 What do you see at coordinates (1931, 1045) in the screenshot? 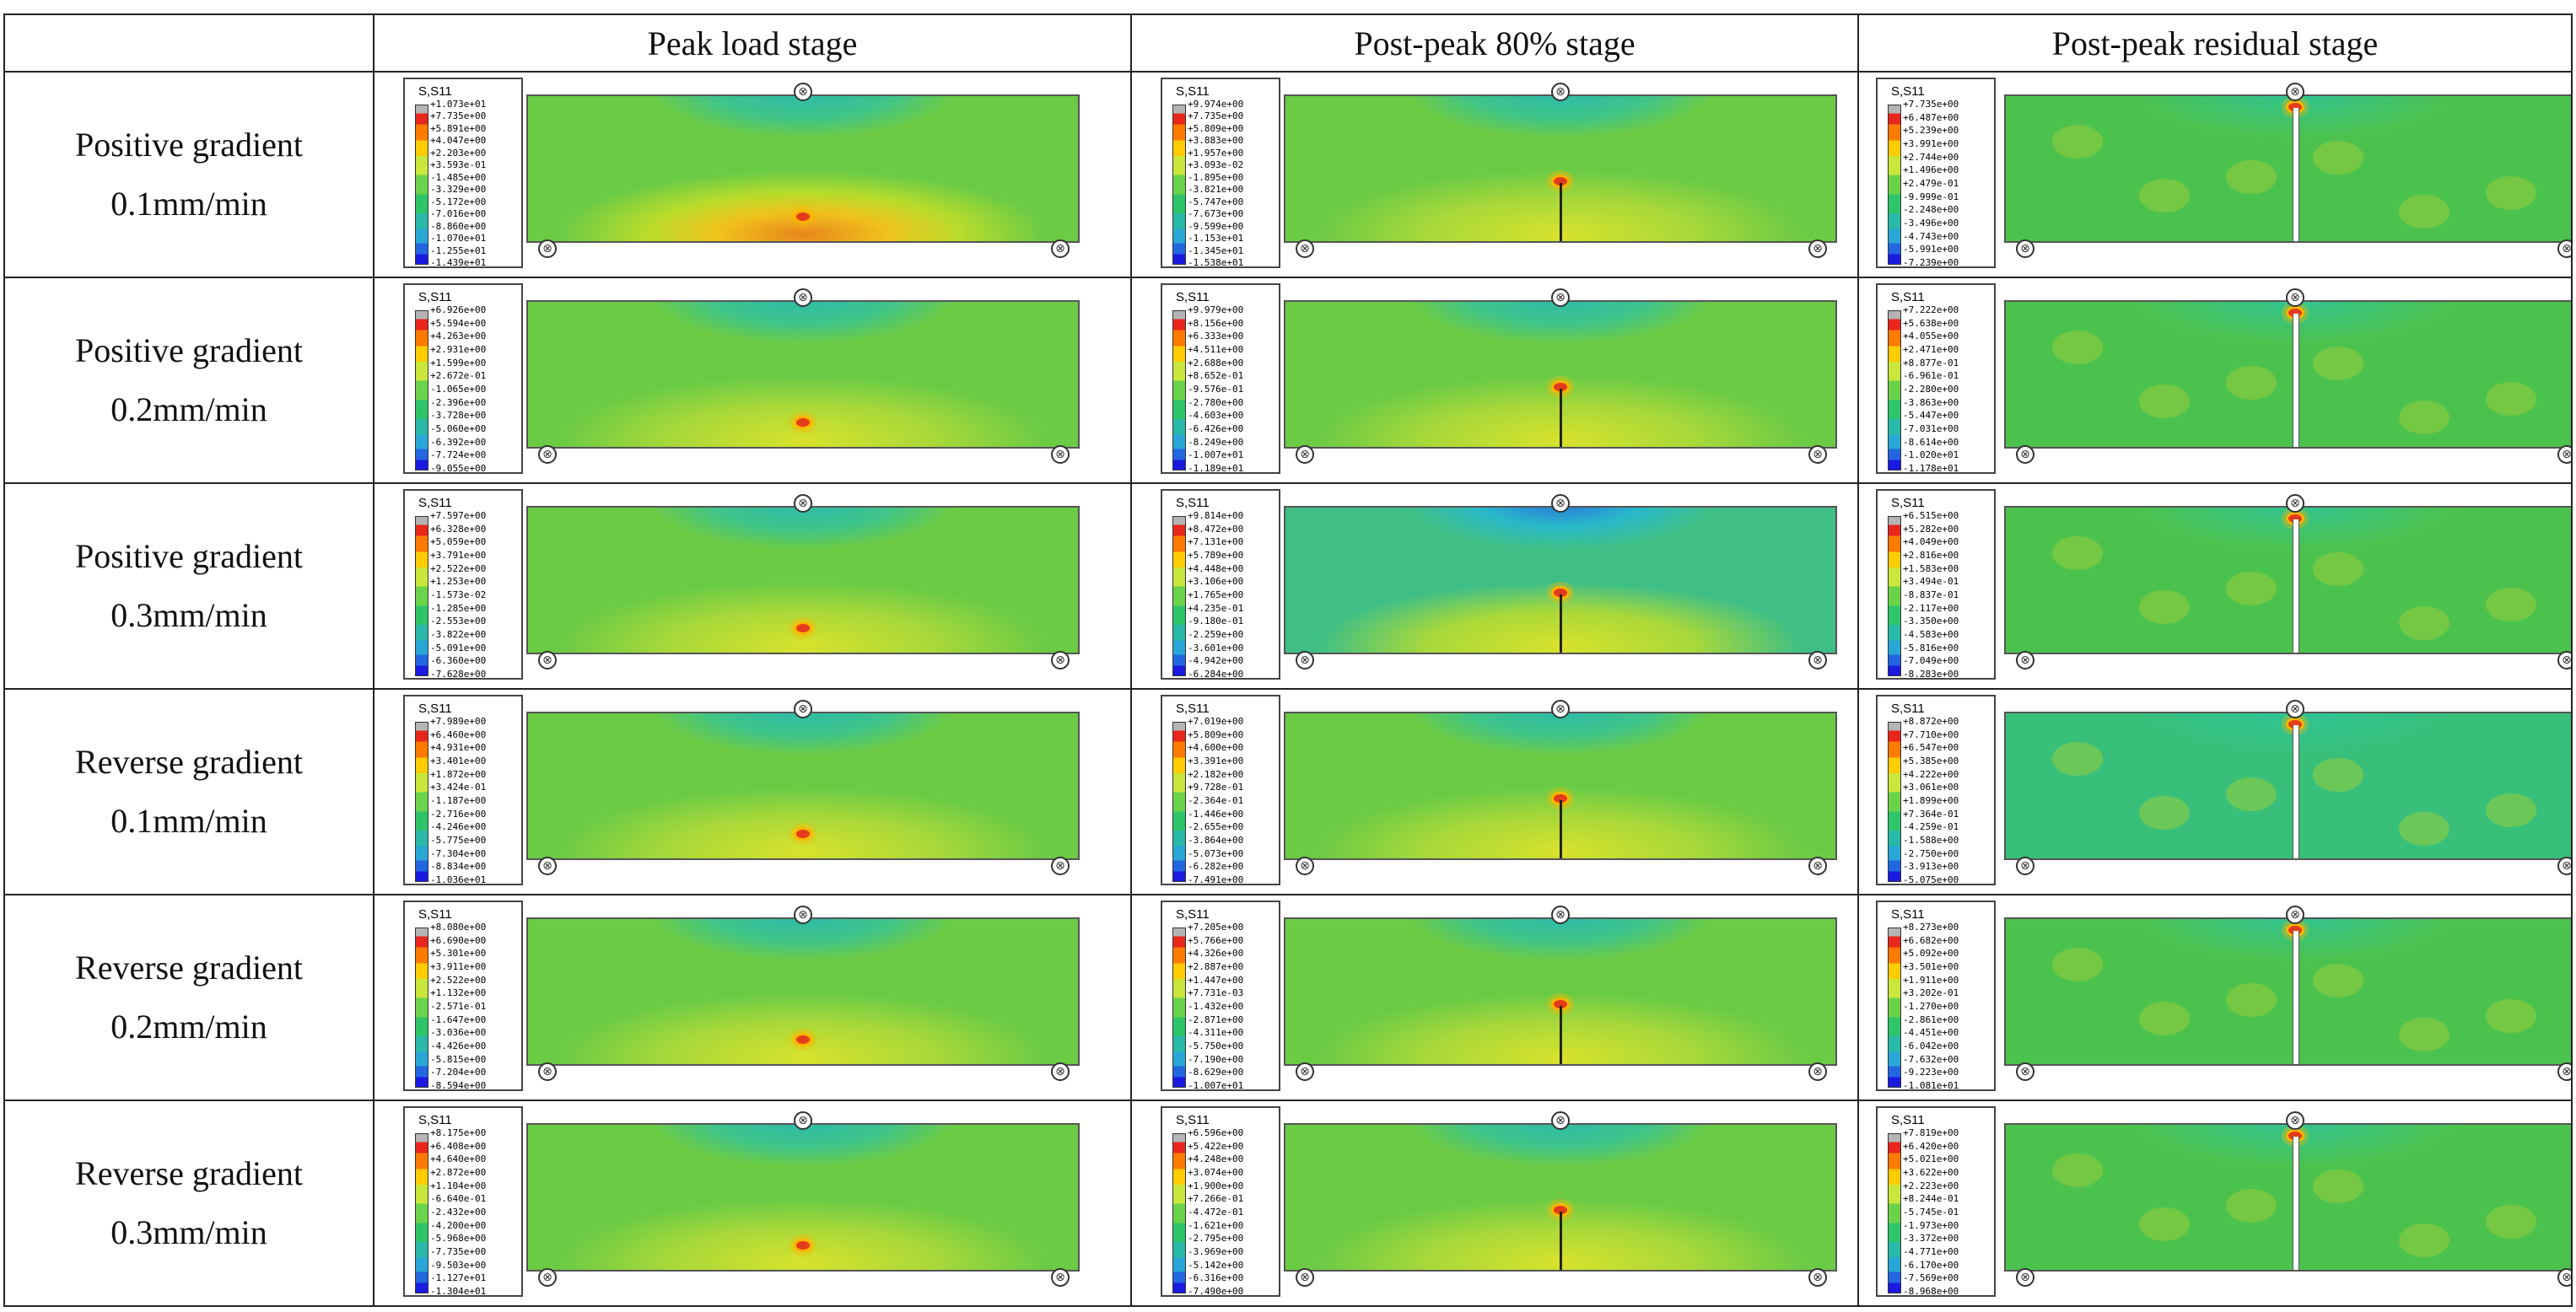
I see `legend-value: -6.042e+00` at bounding box center [1931, 1045].